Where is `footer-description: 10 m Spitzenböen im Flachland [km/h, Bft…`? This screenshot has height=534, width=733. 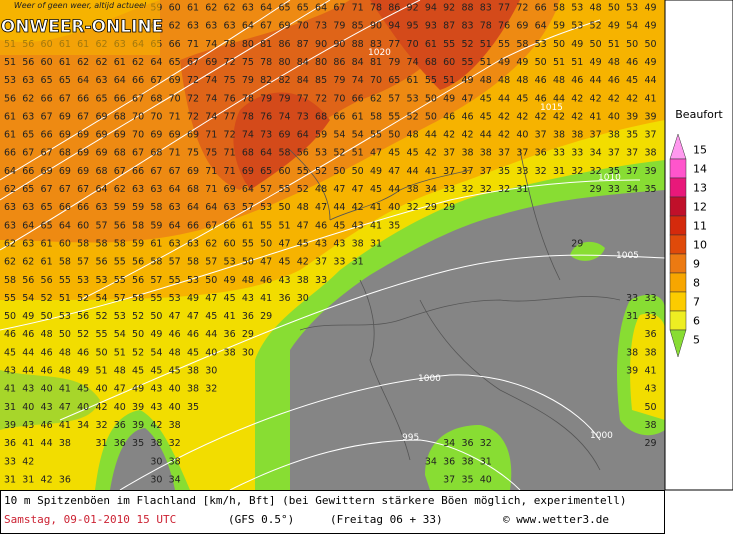 footer-description: 10 m Spitzenböen im Flachland [km/h, Bft… is located at coordinates (315, 500).